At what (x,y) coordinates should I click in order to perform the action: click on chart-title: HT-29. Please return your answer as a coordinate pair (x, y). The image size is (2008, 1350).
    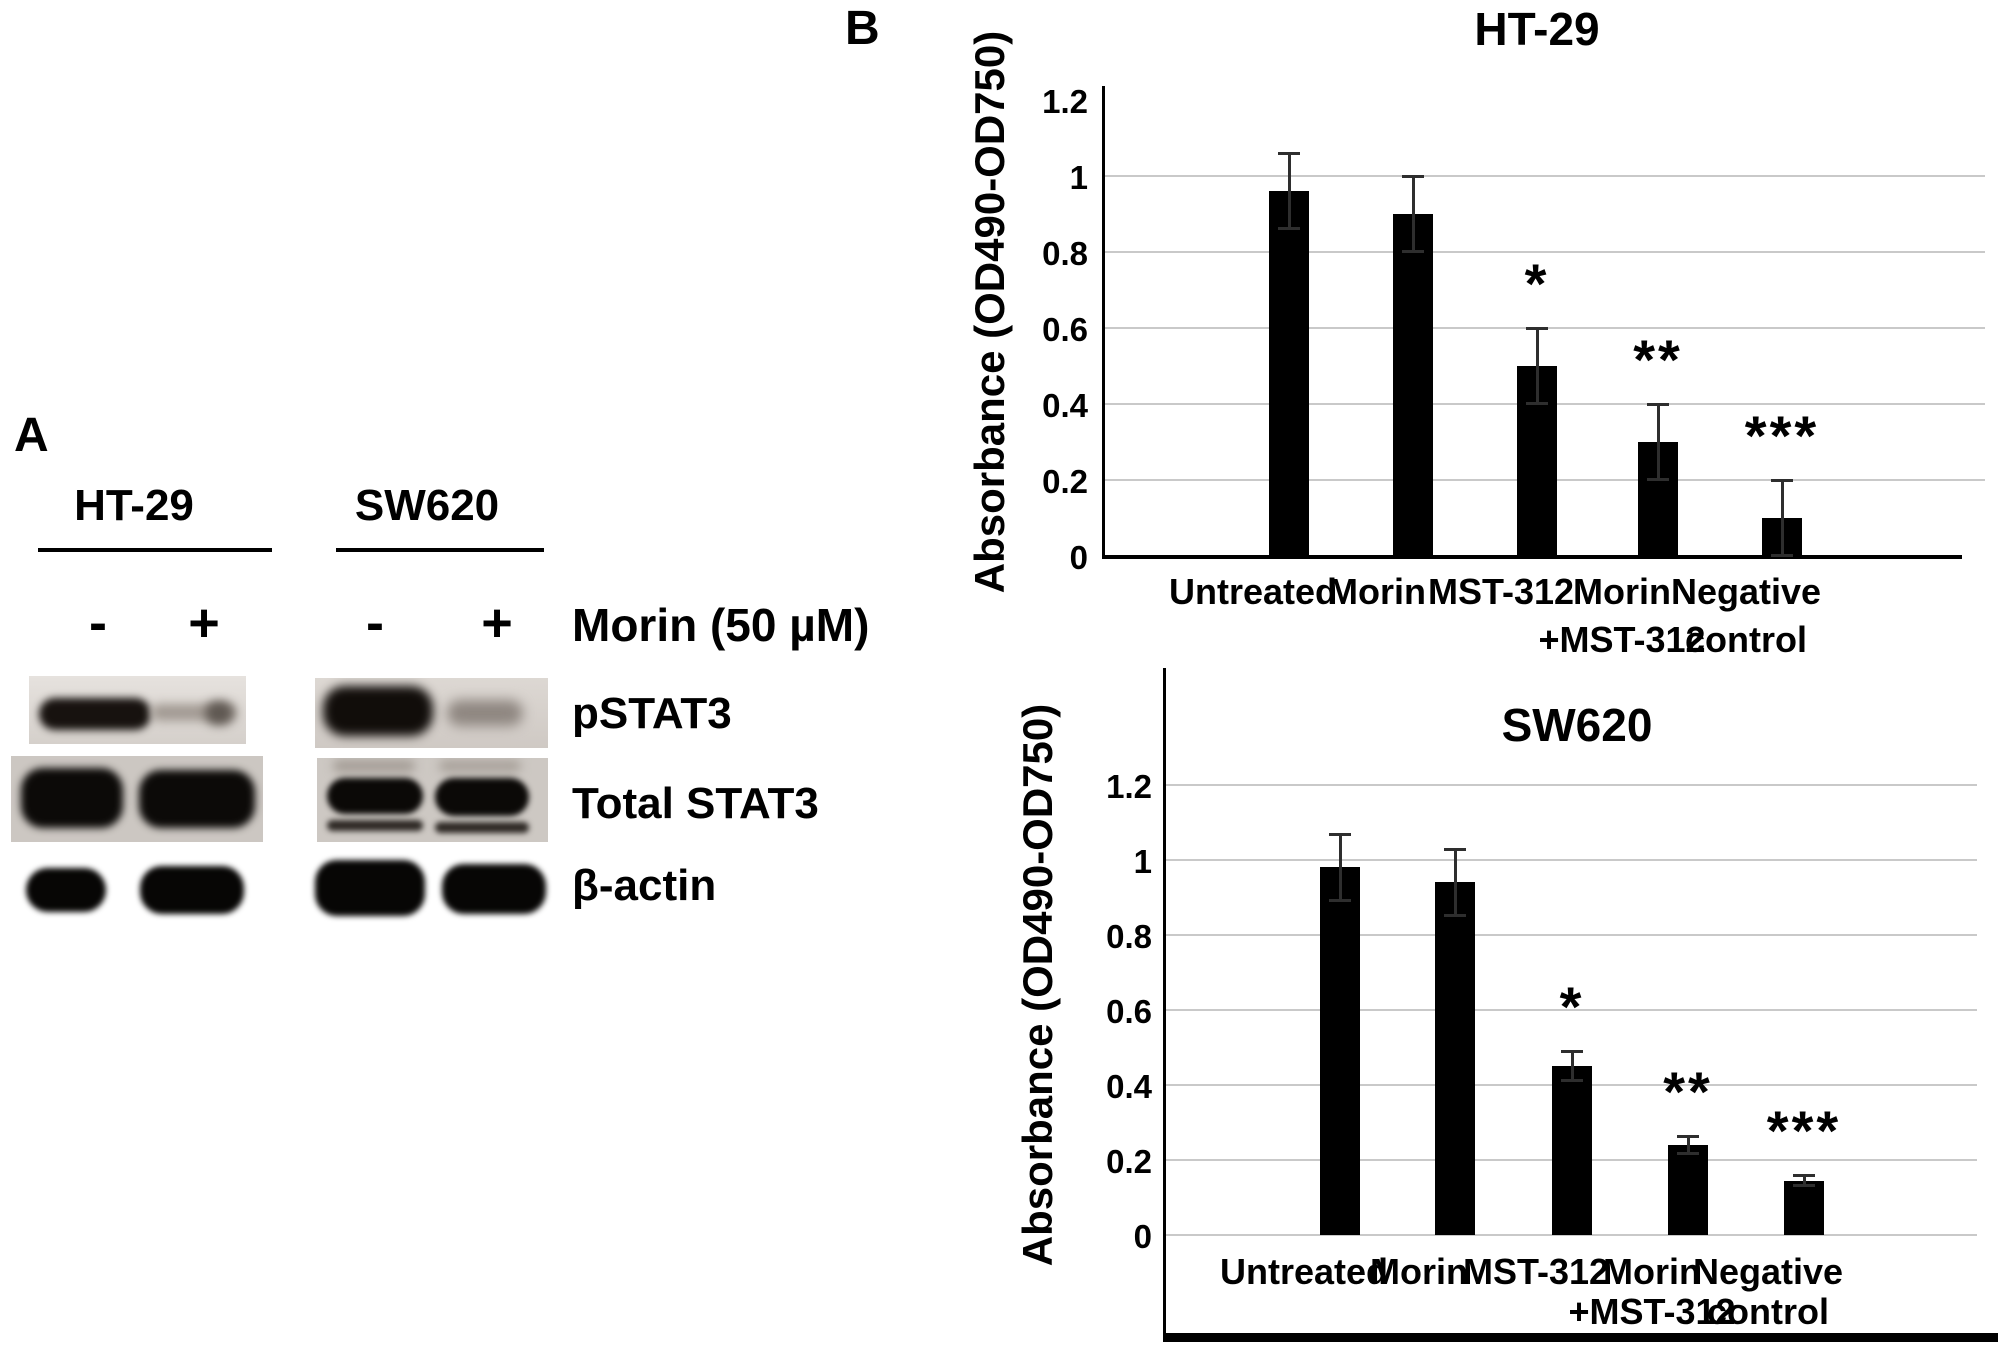
    Looking at the image, I should click on (1537, 29).